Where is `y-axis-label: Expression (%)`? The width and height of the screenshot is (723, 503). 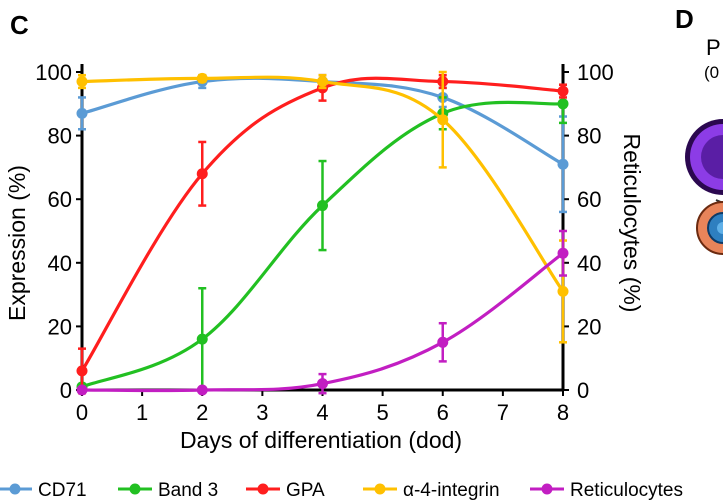 y-axis-label: Expression (%) is located at coordinates (17, 243).